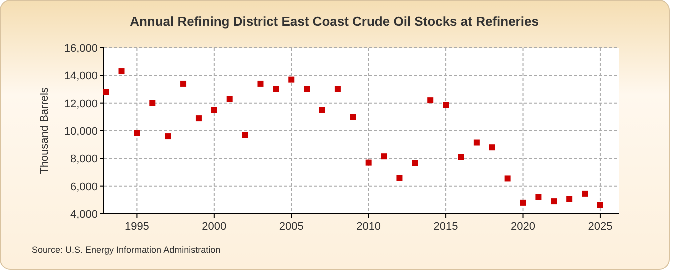  What do you see at coordinates (446, 227) in the screenshot?
I see `x-tick-label: 2015` at bounding box center [446, 227].